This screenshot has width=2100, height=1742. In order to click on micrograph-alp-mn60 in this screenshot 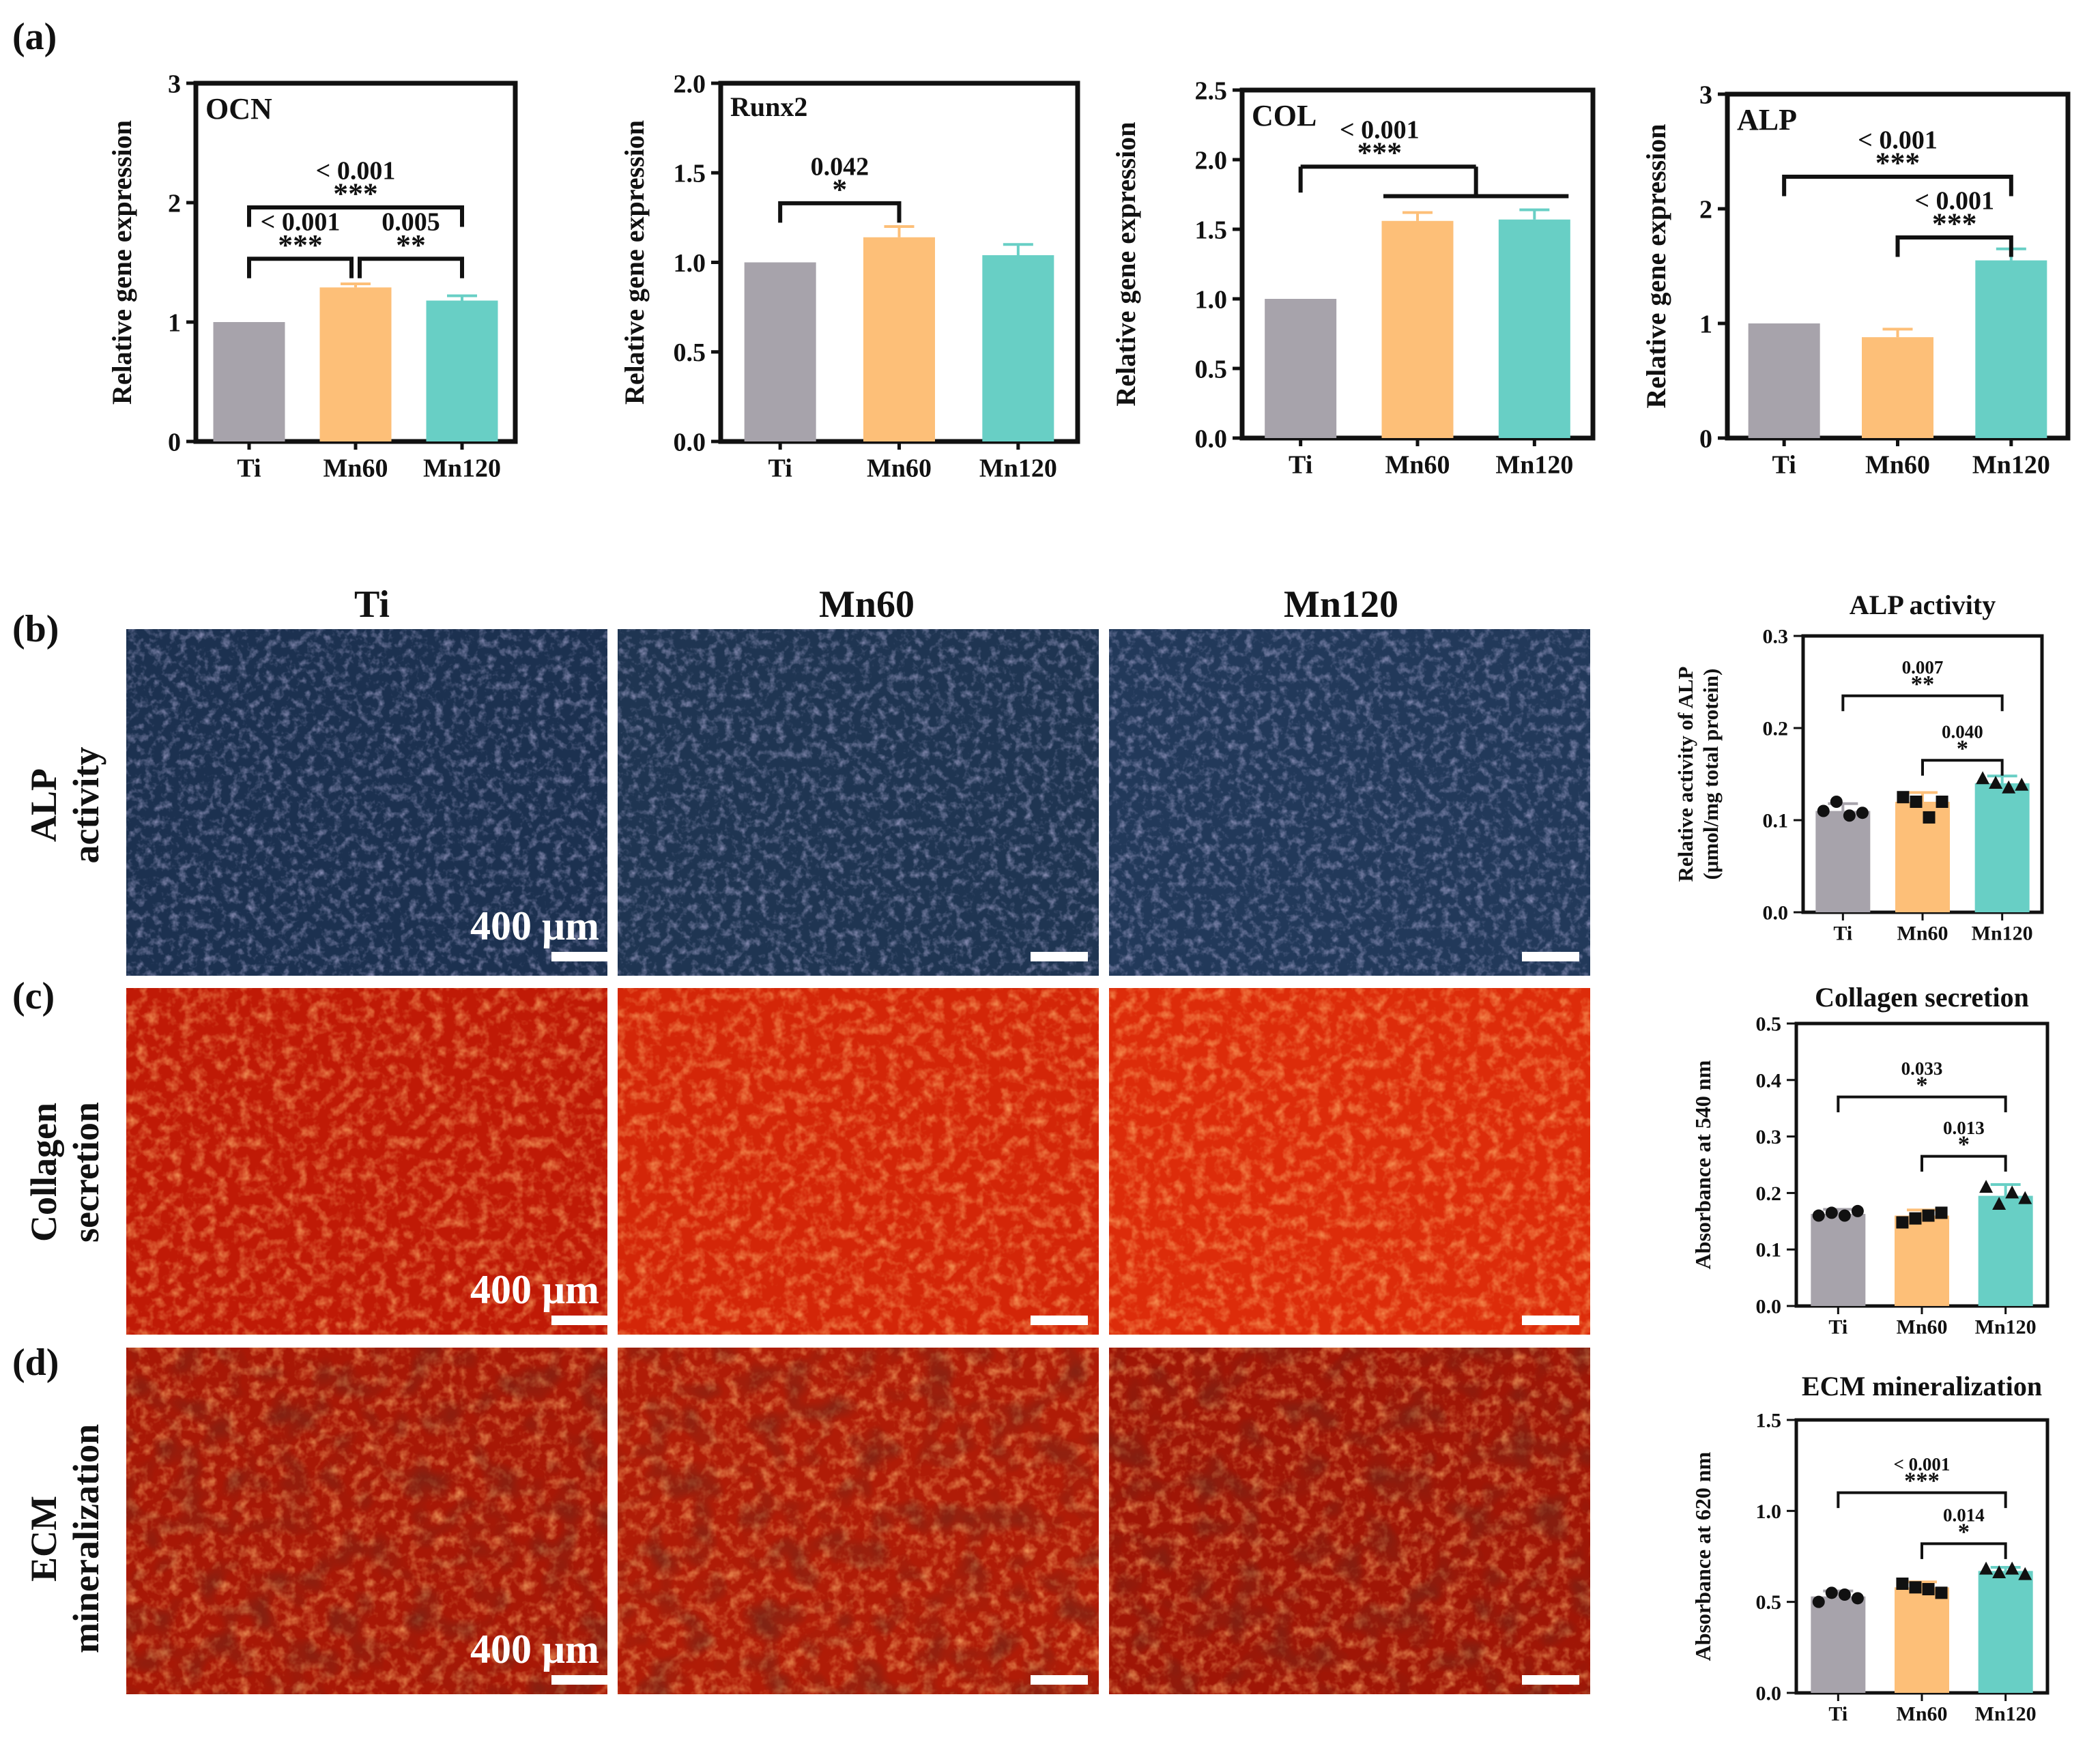, I will do `click(858, 802)`.